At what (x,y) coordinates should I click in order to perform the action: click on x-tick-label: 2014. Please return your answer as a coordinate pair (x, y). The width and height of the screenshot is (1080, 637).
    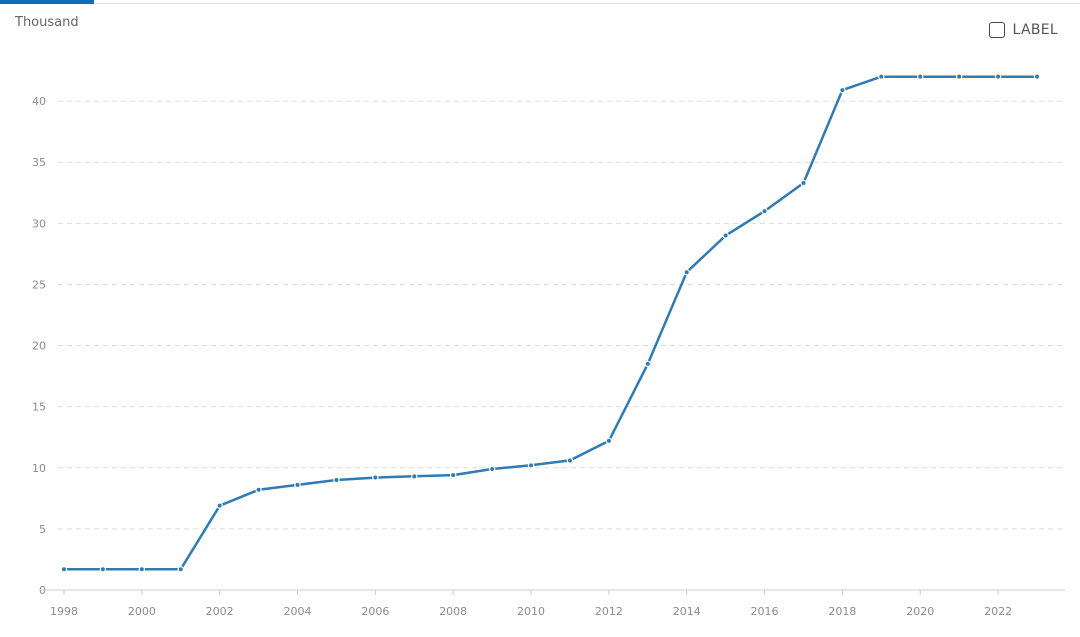
    Looking at the image, I should click on (687, 611).